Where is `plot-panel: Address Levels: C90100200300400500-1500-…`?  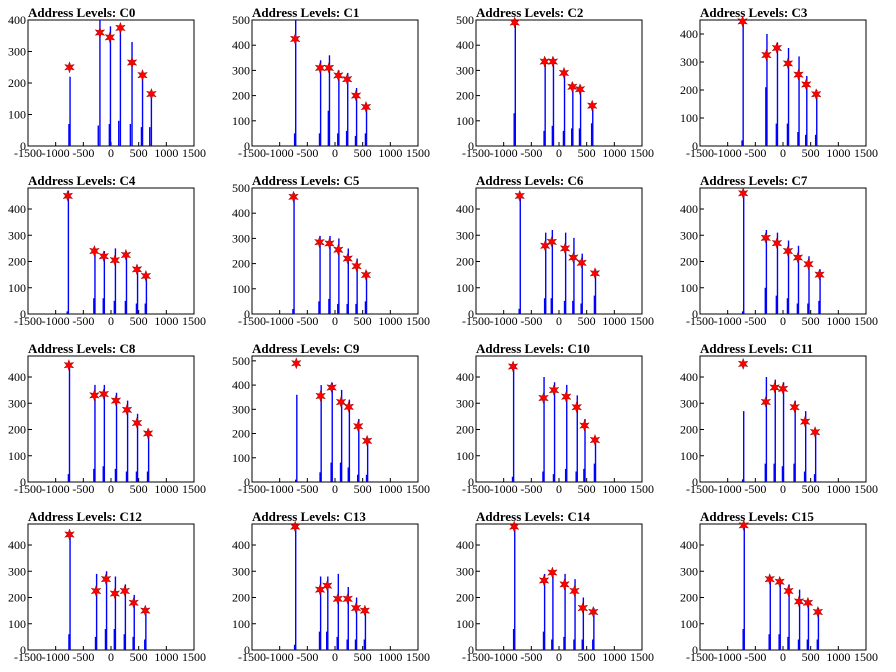
plot-panel: Address Levels: C90100200300400500-1500-… is located at coordinates (331, 418).